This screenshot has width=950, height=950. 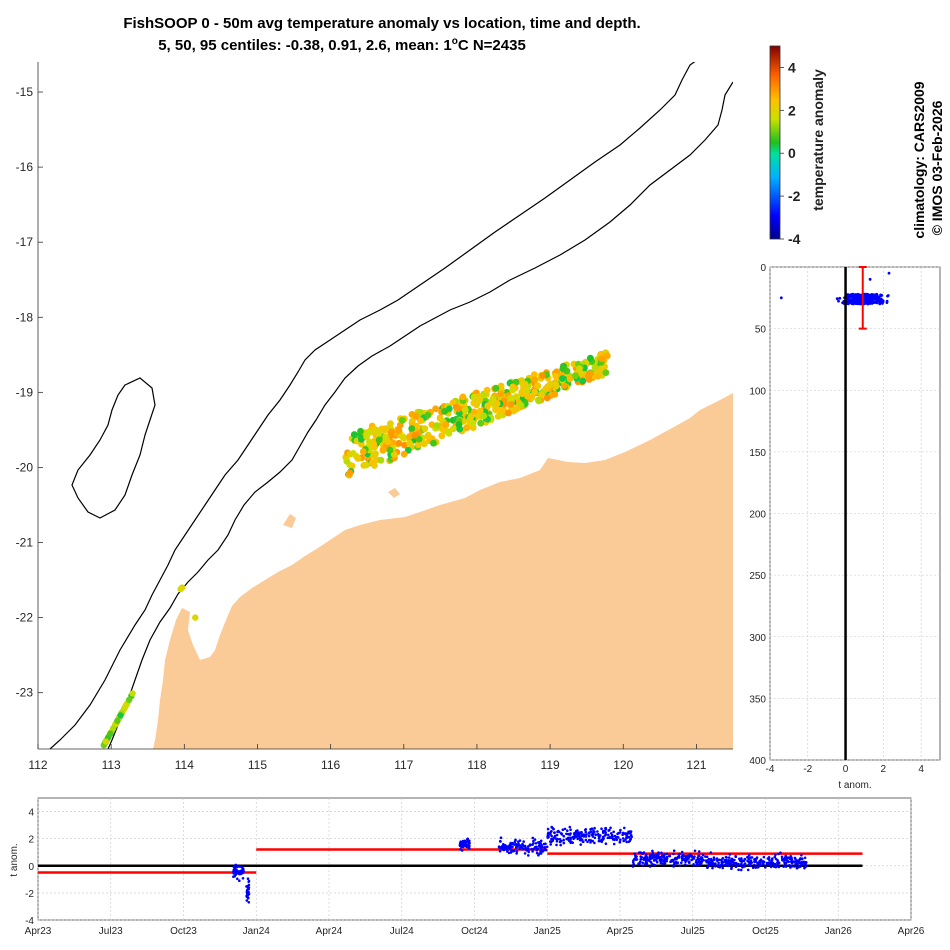 I want to click on depth-grid, so click(x=854, y=513).